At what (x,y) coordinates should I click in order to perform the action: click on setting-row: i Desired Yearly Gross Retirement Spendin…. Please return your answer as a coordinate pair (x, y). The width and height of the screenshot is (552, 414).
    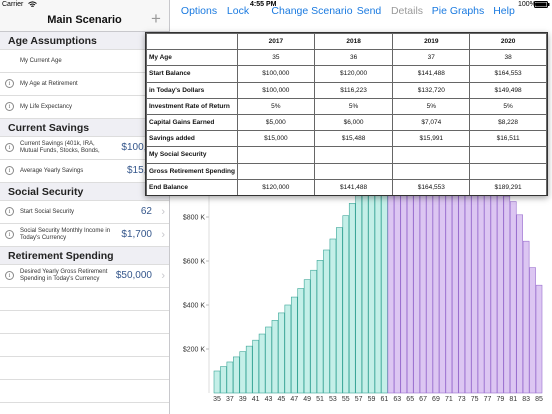
    Looking at the image, I should click on (84, 276).